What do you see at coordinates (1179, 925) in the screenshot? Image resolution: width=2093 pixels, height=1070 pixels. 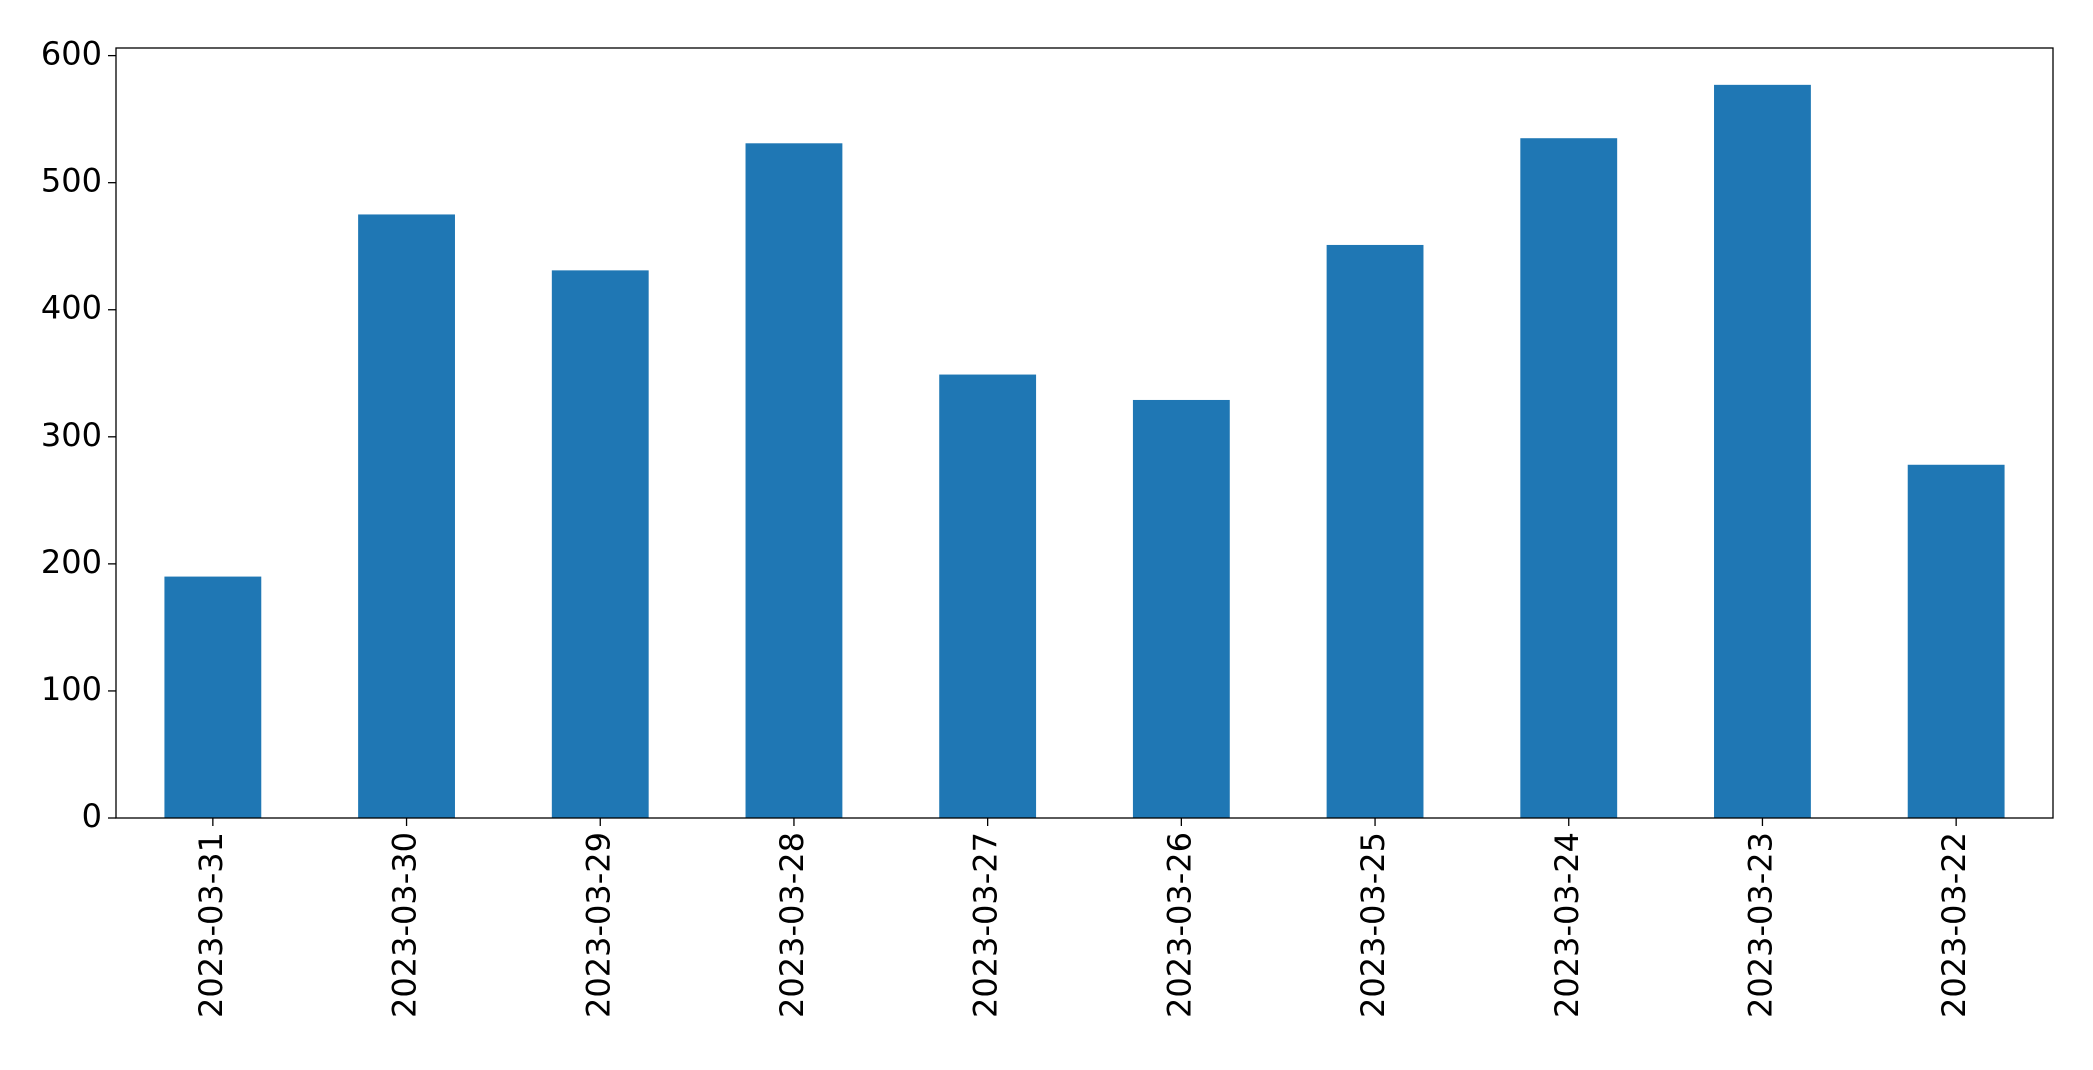 I see `x-tick-label: 2023-03-26` at bounding box center [1179, 925].